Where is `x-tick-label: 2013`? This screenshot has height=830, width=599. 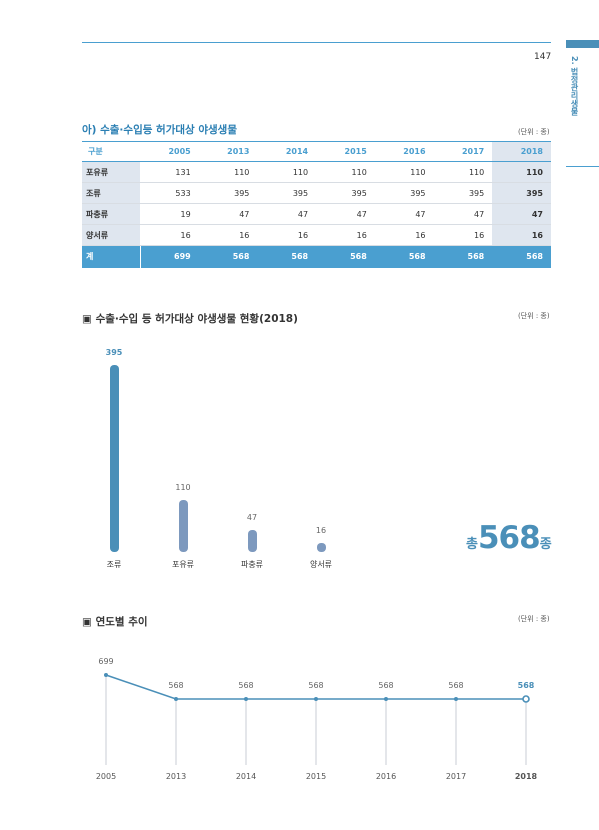
x-tick-label: 2013 is located at coordinates (176, 776).